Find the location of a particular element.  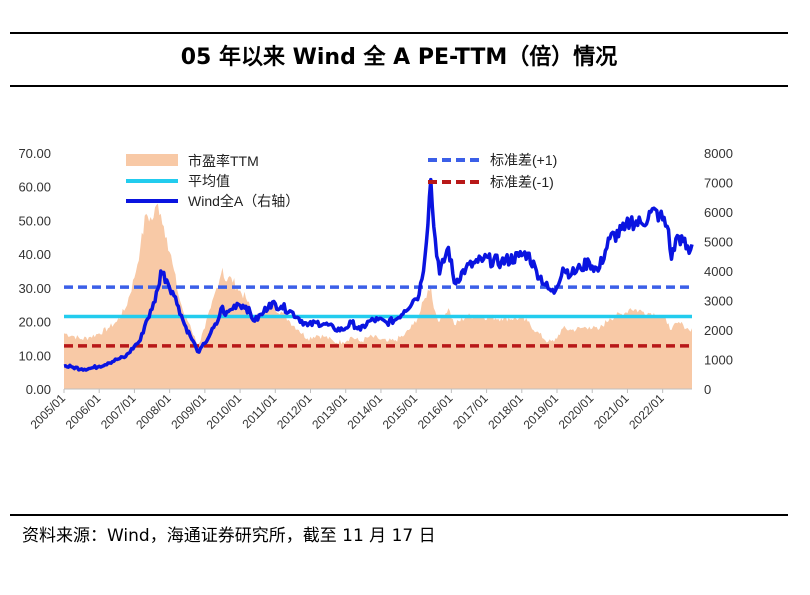

y-left-tick-label: 60.00 is located at coordinates (34, 187).